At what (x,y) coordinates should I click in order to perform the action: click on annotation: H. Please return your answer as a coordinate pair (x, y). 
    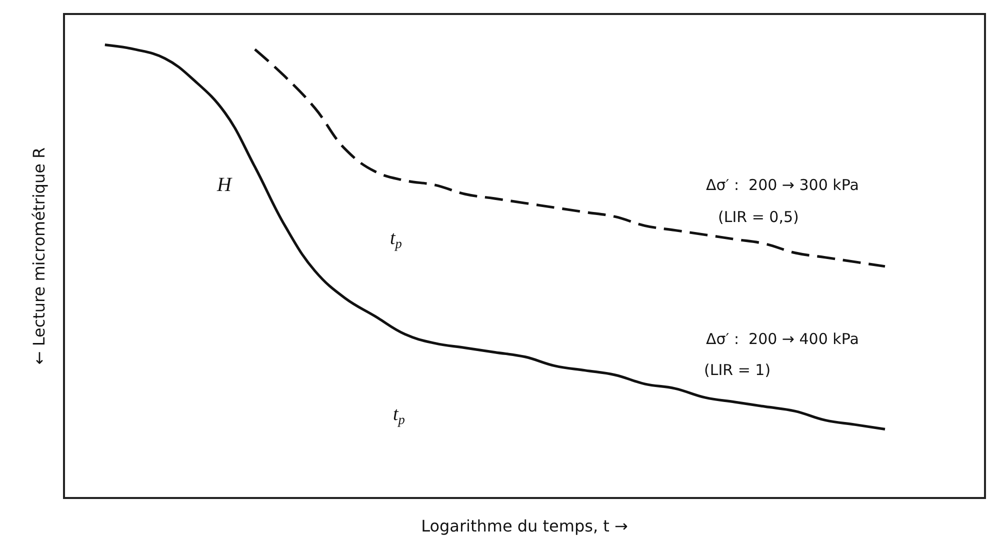
    Looking at the image, I should click on (224, 185).